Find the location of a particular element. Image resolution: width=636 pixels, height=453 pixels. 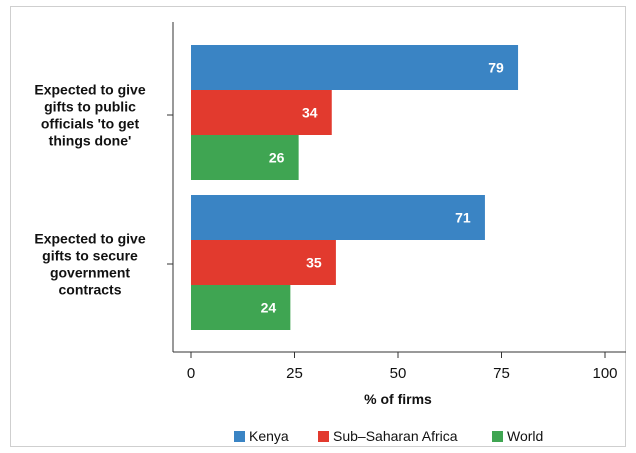

legend-label: World is located at coordinates (525, 436).